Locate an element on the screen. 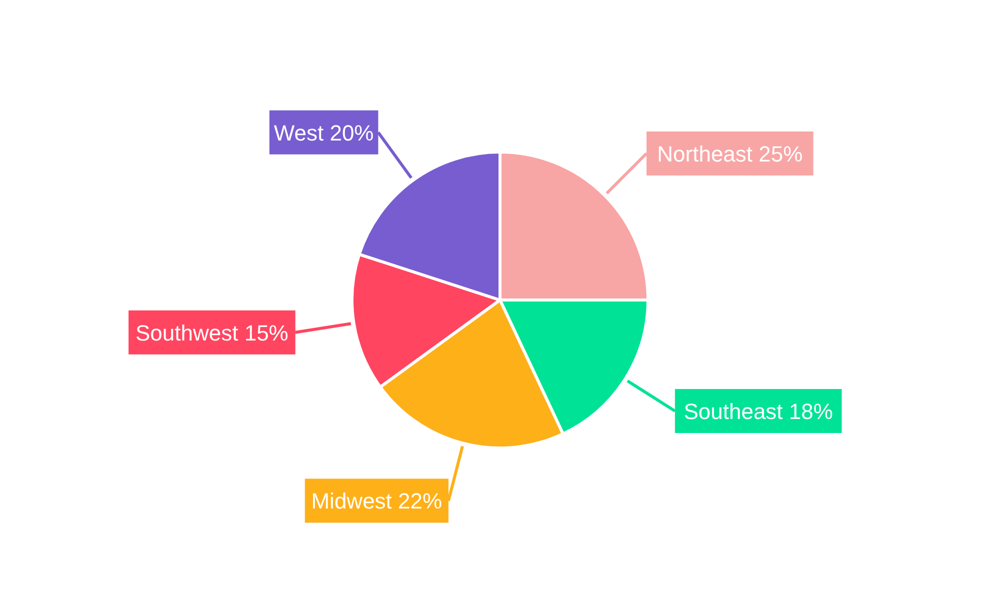 The height and width of the screenshot is (600, 1000). slice-label: Southeast 18% is located at coordinates (758, 411).